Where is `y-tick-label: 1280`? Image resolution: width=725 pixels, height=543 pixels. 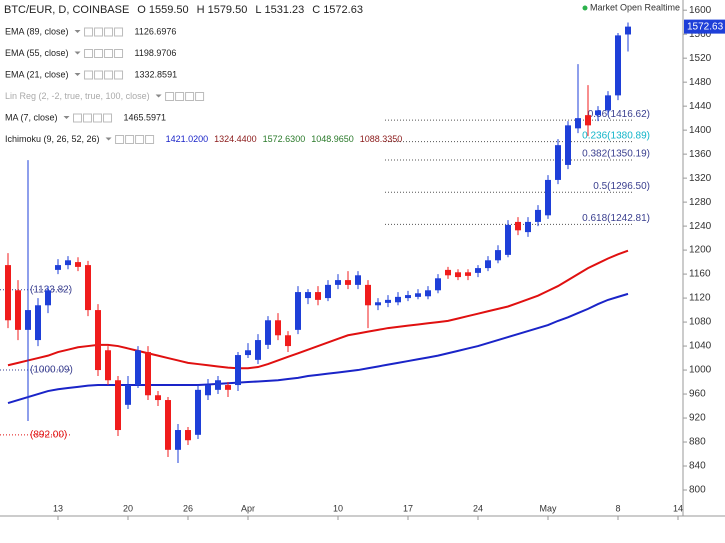
y-tick-label: 1280 is located at coordinates (700, 202).